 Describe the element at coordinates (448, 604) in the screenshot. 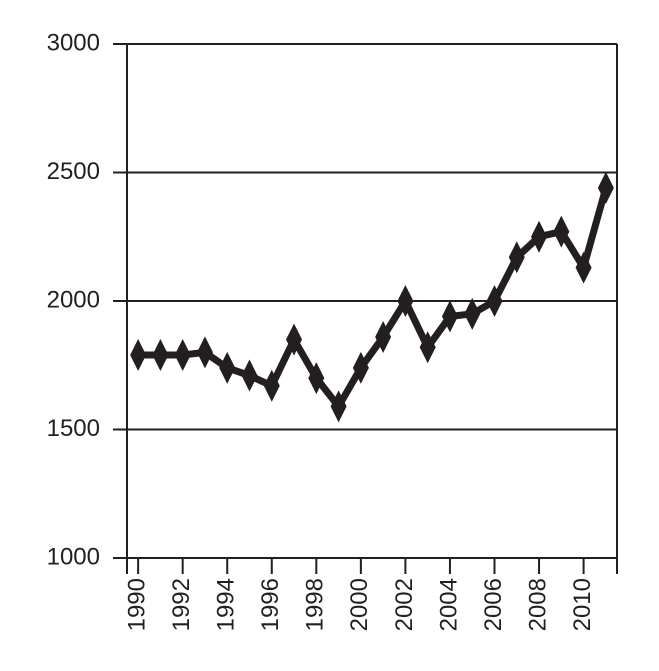

I see `x-tick-label: 2004` at that location.